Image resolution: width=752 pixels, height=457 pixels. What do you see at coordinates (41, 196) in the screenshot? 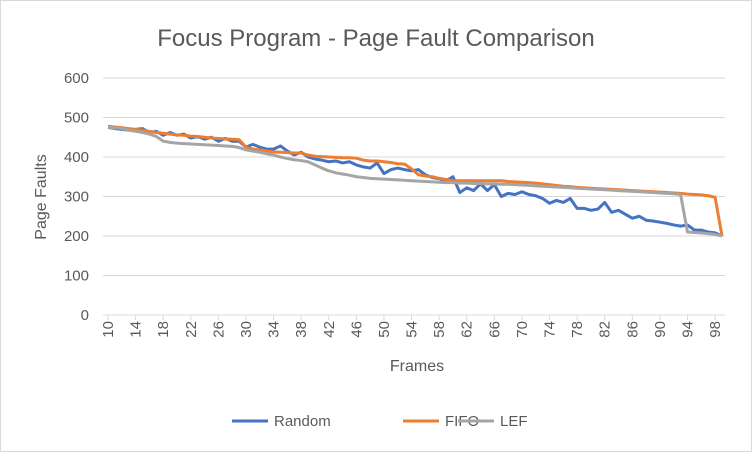
I see `y-axis-label: Page Faults` at bounding box center [41, 196].